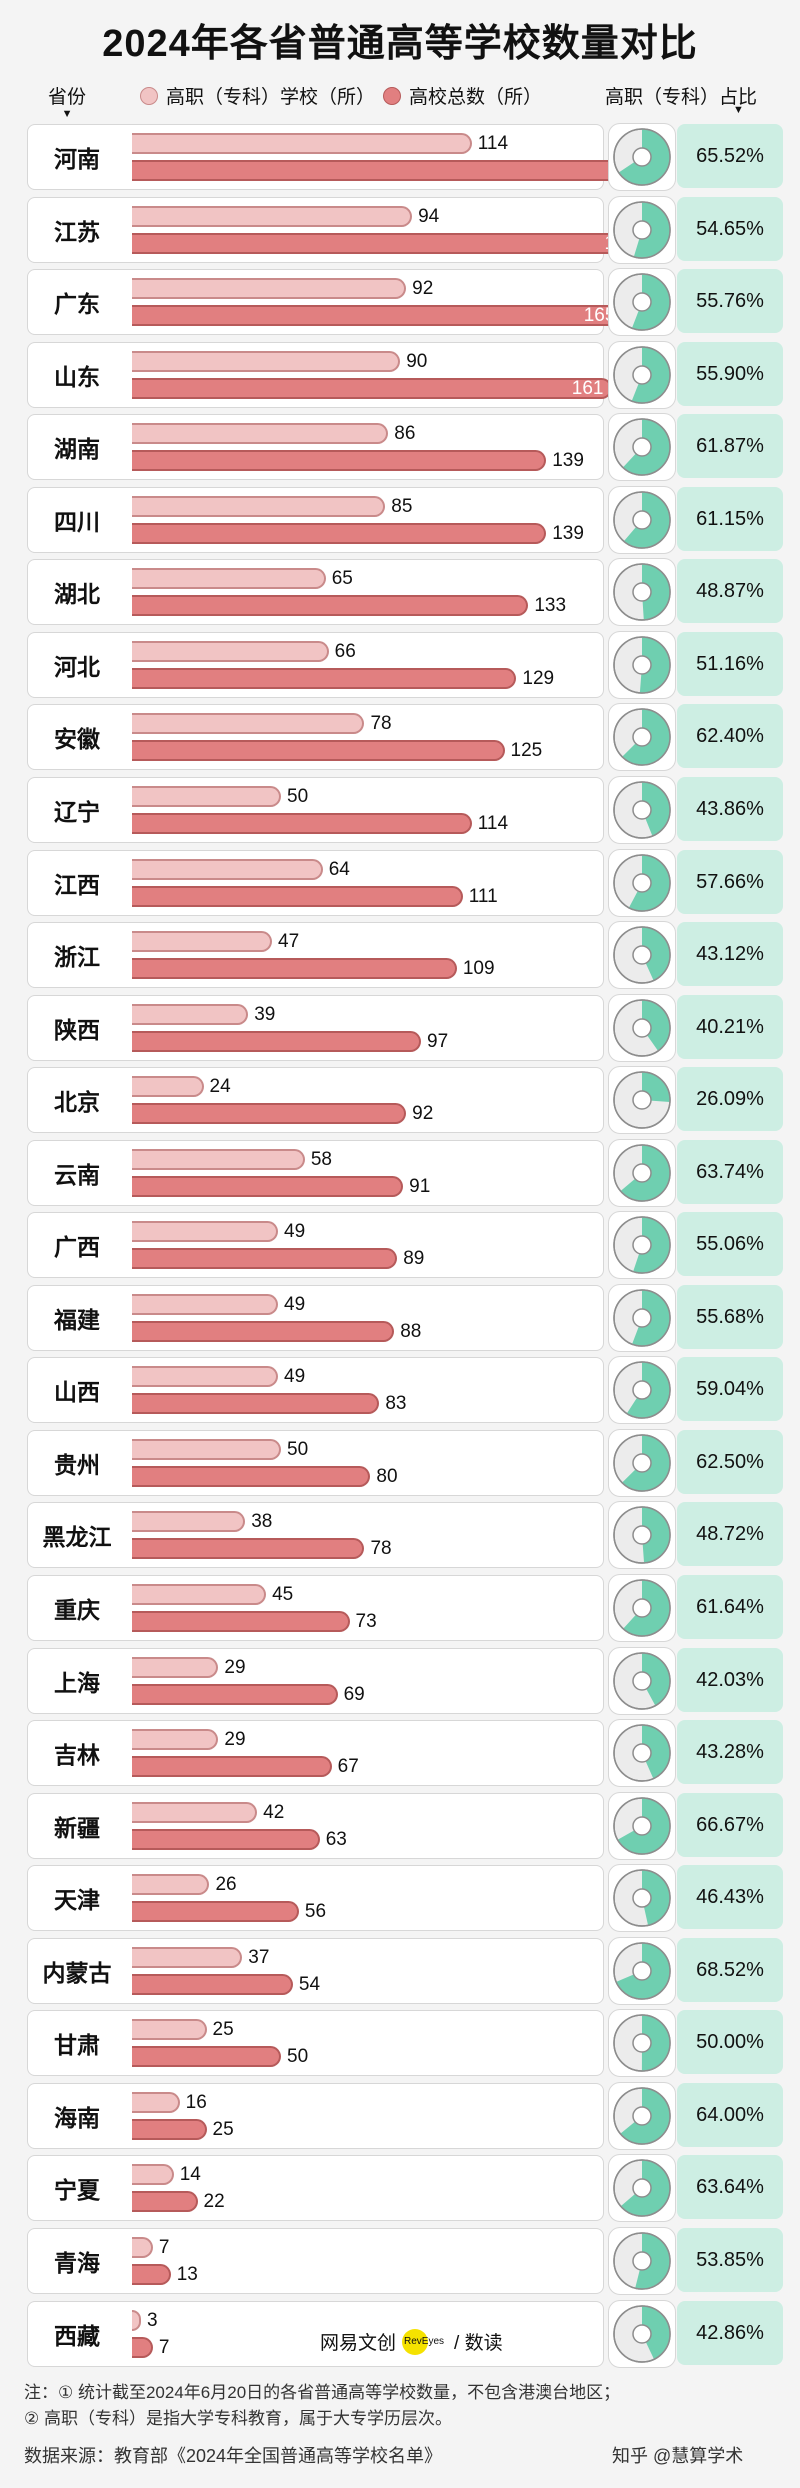 The width and height of the screenshot is (800, 2488). What do you see at coordinates (298, 1449) in the screenshot?
I see `vocational-value: 50` at bounding box center [298, 1449].